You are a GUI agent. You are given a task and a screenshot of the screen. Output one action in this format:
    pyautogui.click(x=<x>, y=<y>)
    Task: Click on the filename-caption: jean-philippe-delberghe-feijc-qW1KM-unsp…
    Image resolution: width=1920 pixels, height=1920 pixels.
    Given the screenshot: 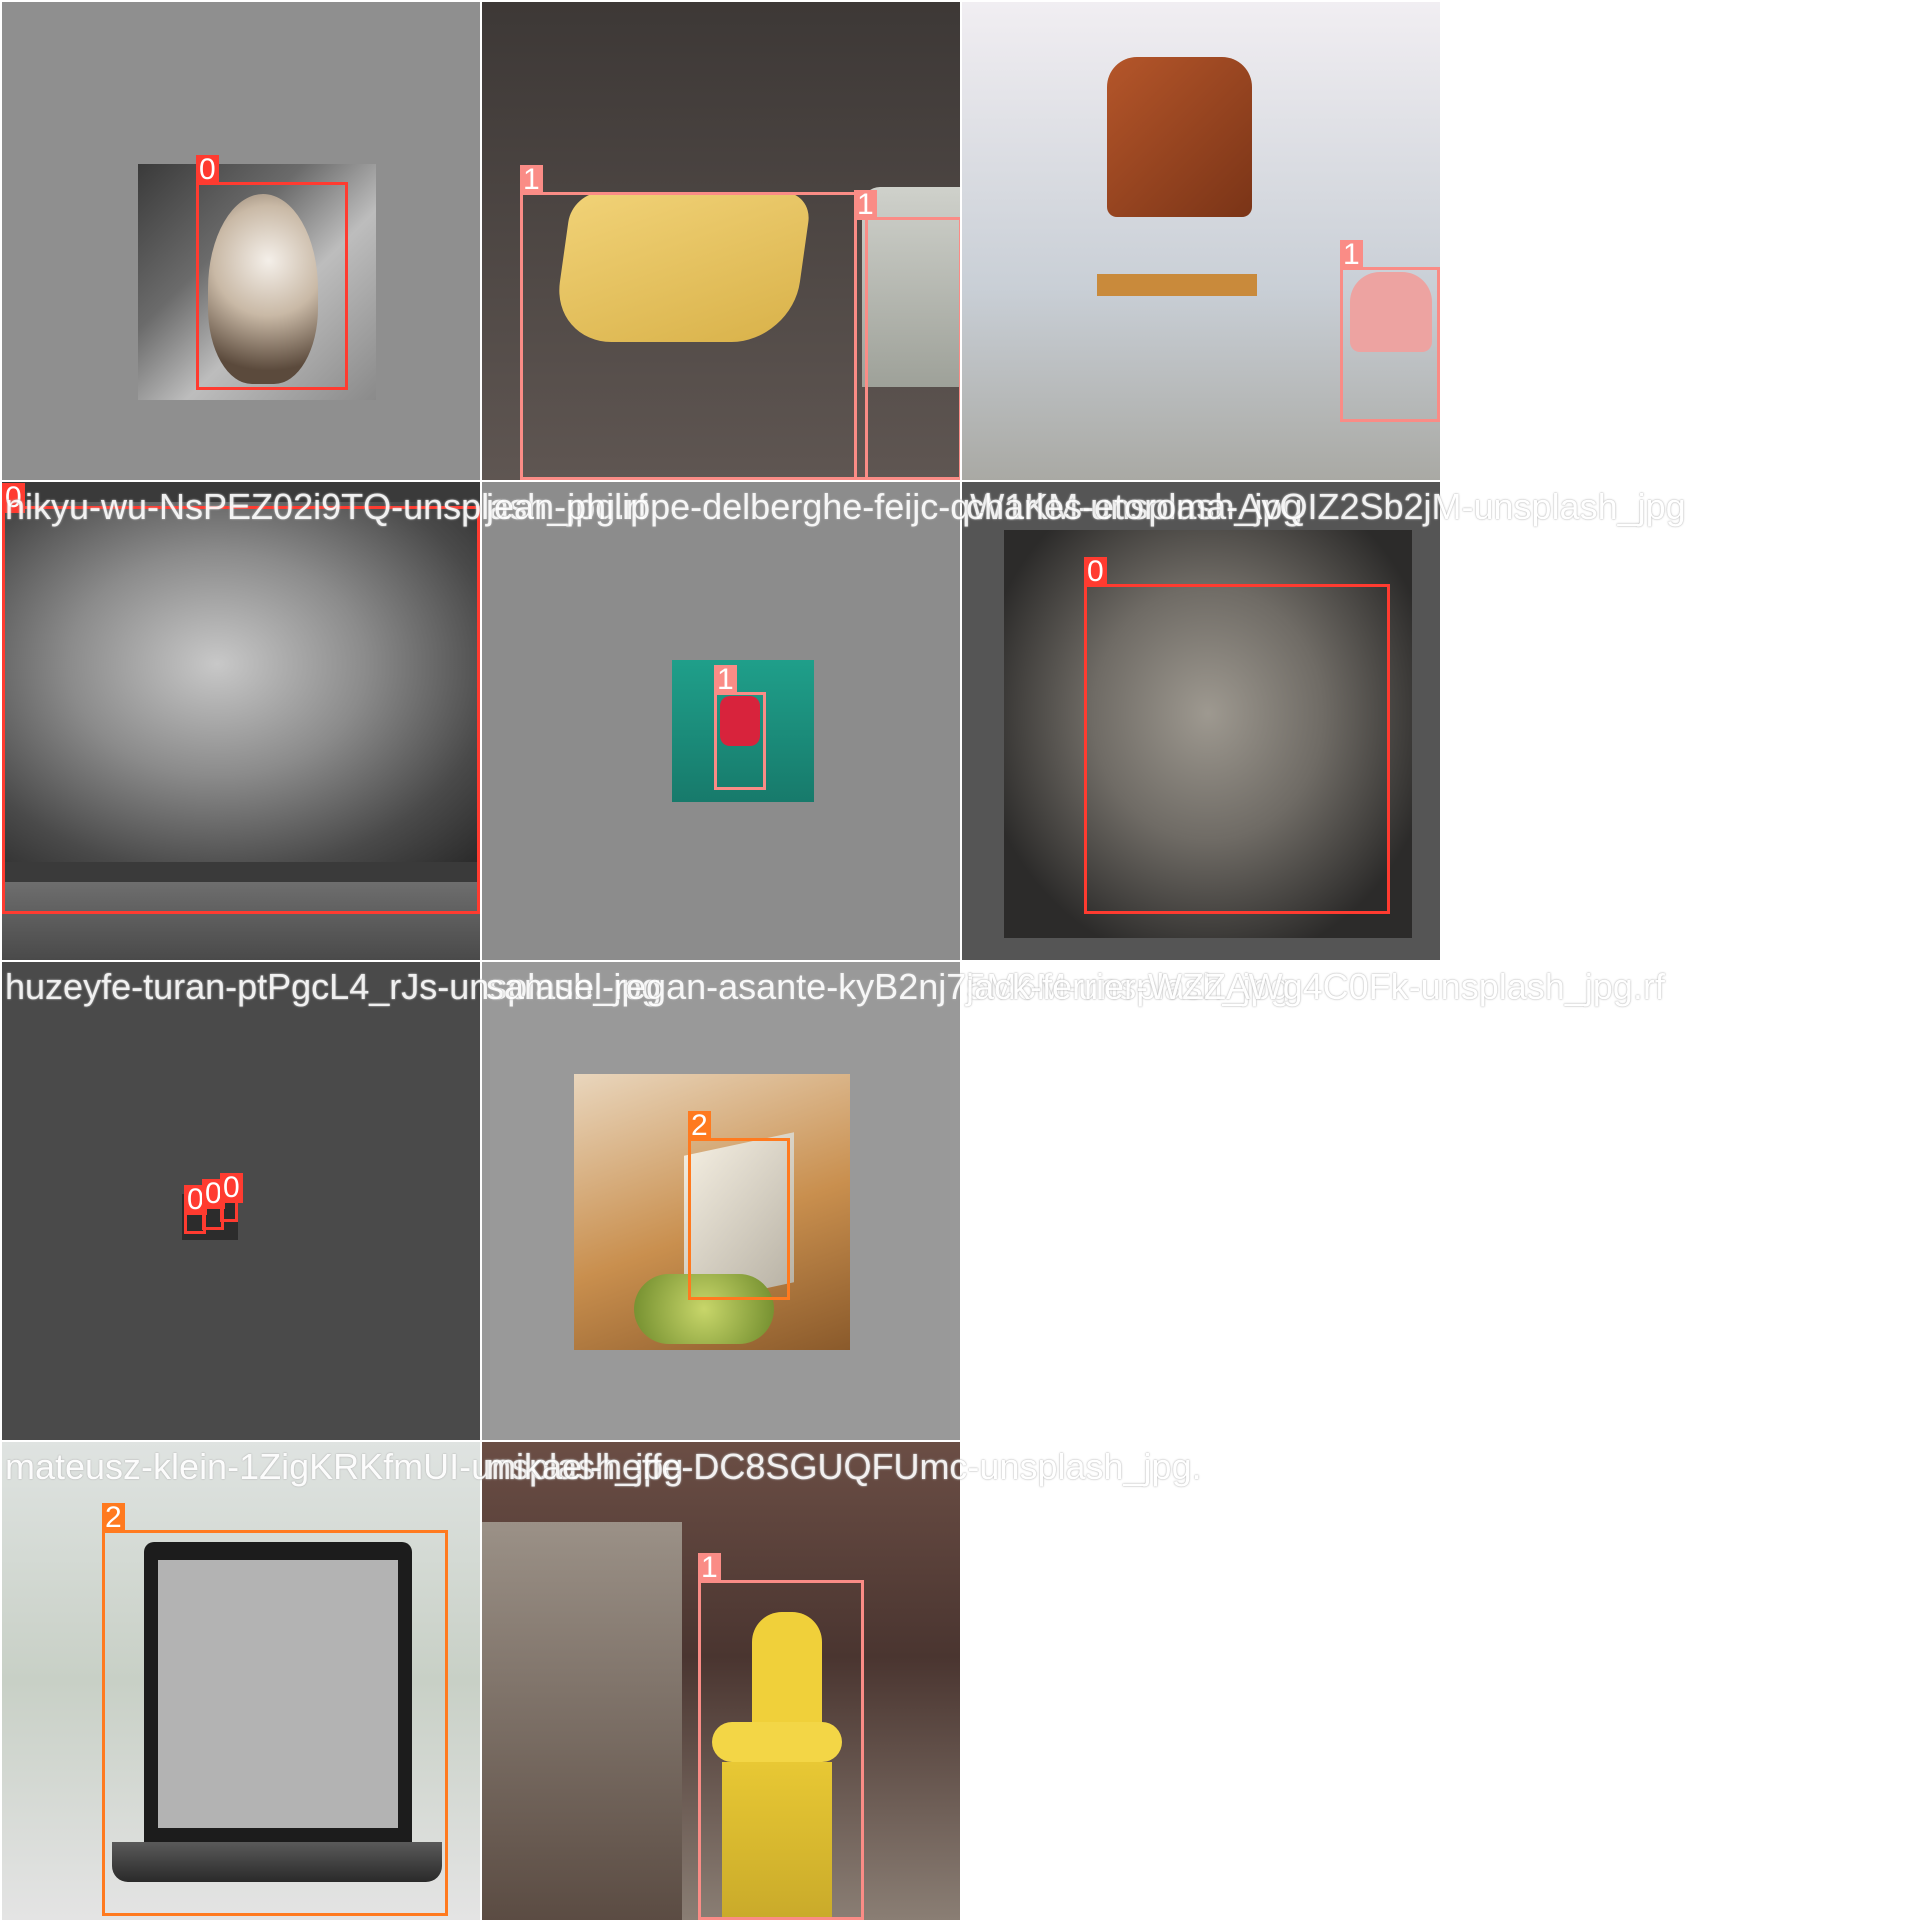 What is the action you would take?
    pyautogui.click(x=894, y=506)
    